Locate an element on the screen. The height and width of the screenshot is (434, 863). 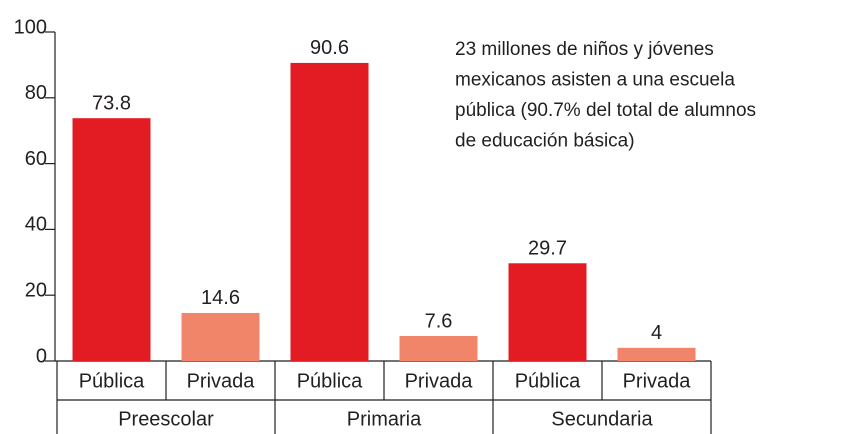
data-label: 14.6 is located at coordinates (220, 298).